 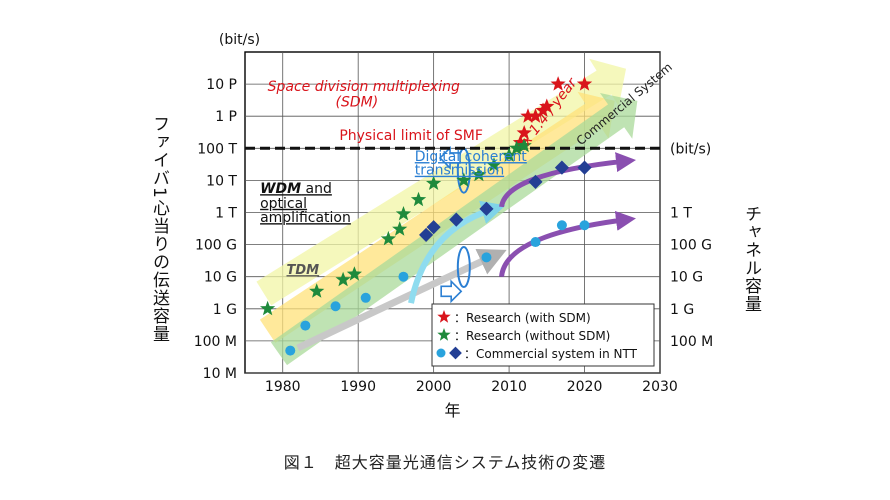 What do you see at coordinates (445, 462) in the screenshot?
I see `figure-caption: 図１ 超大容量光通信システム技術の変遷` at bounding box center [445, 462].